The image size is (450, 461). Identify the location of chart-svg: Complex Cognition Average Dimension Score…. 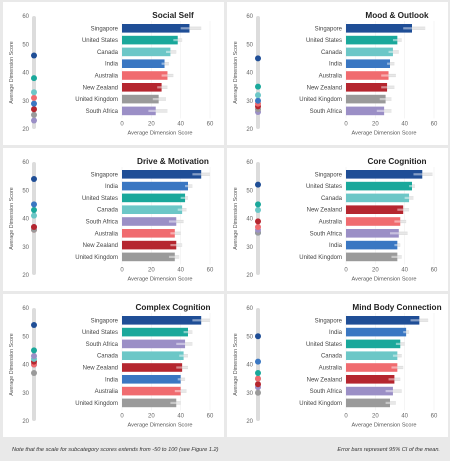
(111, 365).